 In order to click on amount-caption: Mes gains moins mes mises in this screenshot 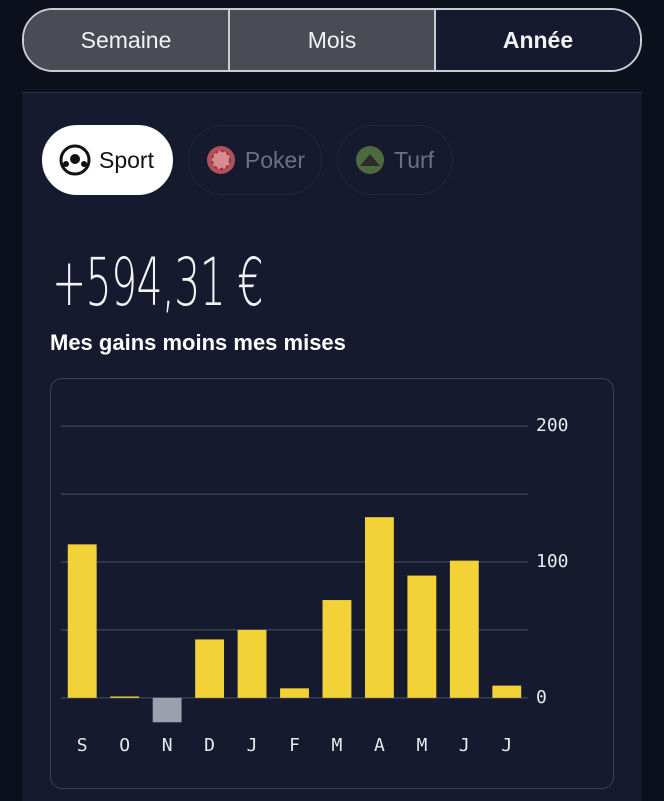, I will do `click(198, 342)`.